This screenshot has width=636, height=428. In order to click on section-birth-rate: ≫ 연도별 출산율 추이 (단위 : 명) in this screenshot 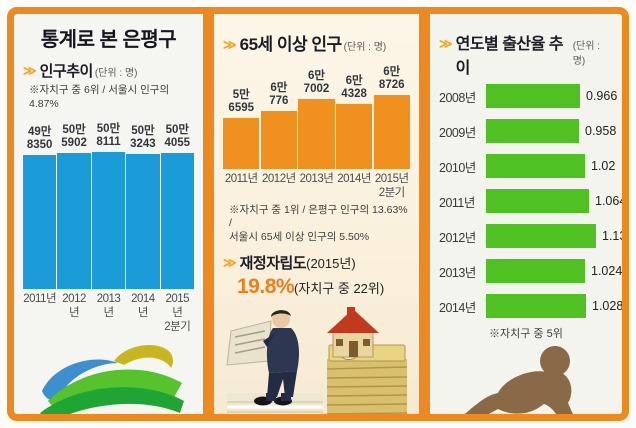, I will do `click(526, 54)`.